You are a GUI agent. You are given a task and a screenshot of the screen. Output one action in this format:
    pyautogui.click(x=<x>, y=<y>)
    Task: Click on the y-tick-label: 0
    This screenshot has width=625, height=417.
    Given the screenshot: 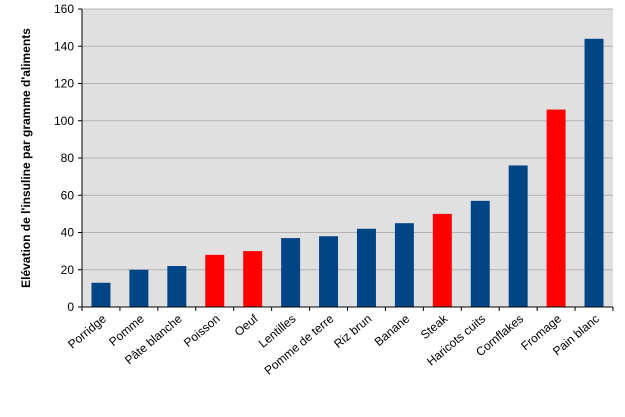 What is the action you would take?
    pyautogui.click(x=70, y=307)
    